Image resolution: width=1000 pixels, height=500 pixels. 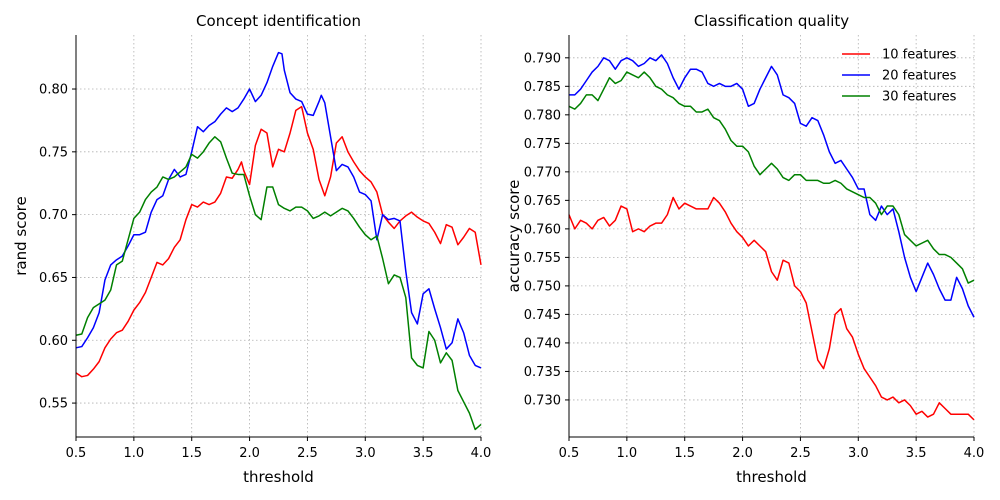 What do you see at coordinates (542, 372) in the screenshot?
I see `y-tick-label: 0.735` at bounding box center [542, 372].